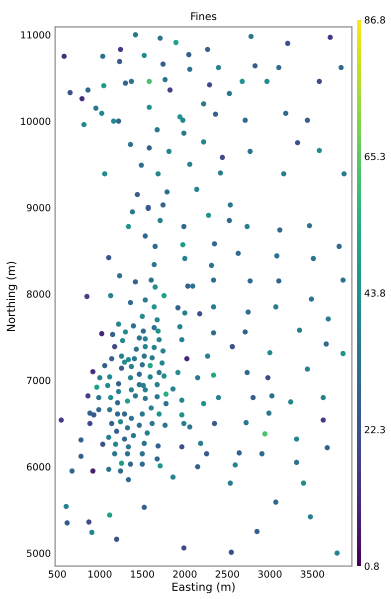  Describe the element at coordinates (203, 16) in the screenshot. I see `chart-title: Fines` at that location.